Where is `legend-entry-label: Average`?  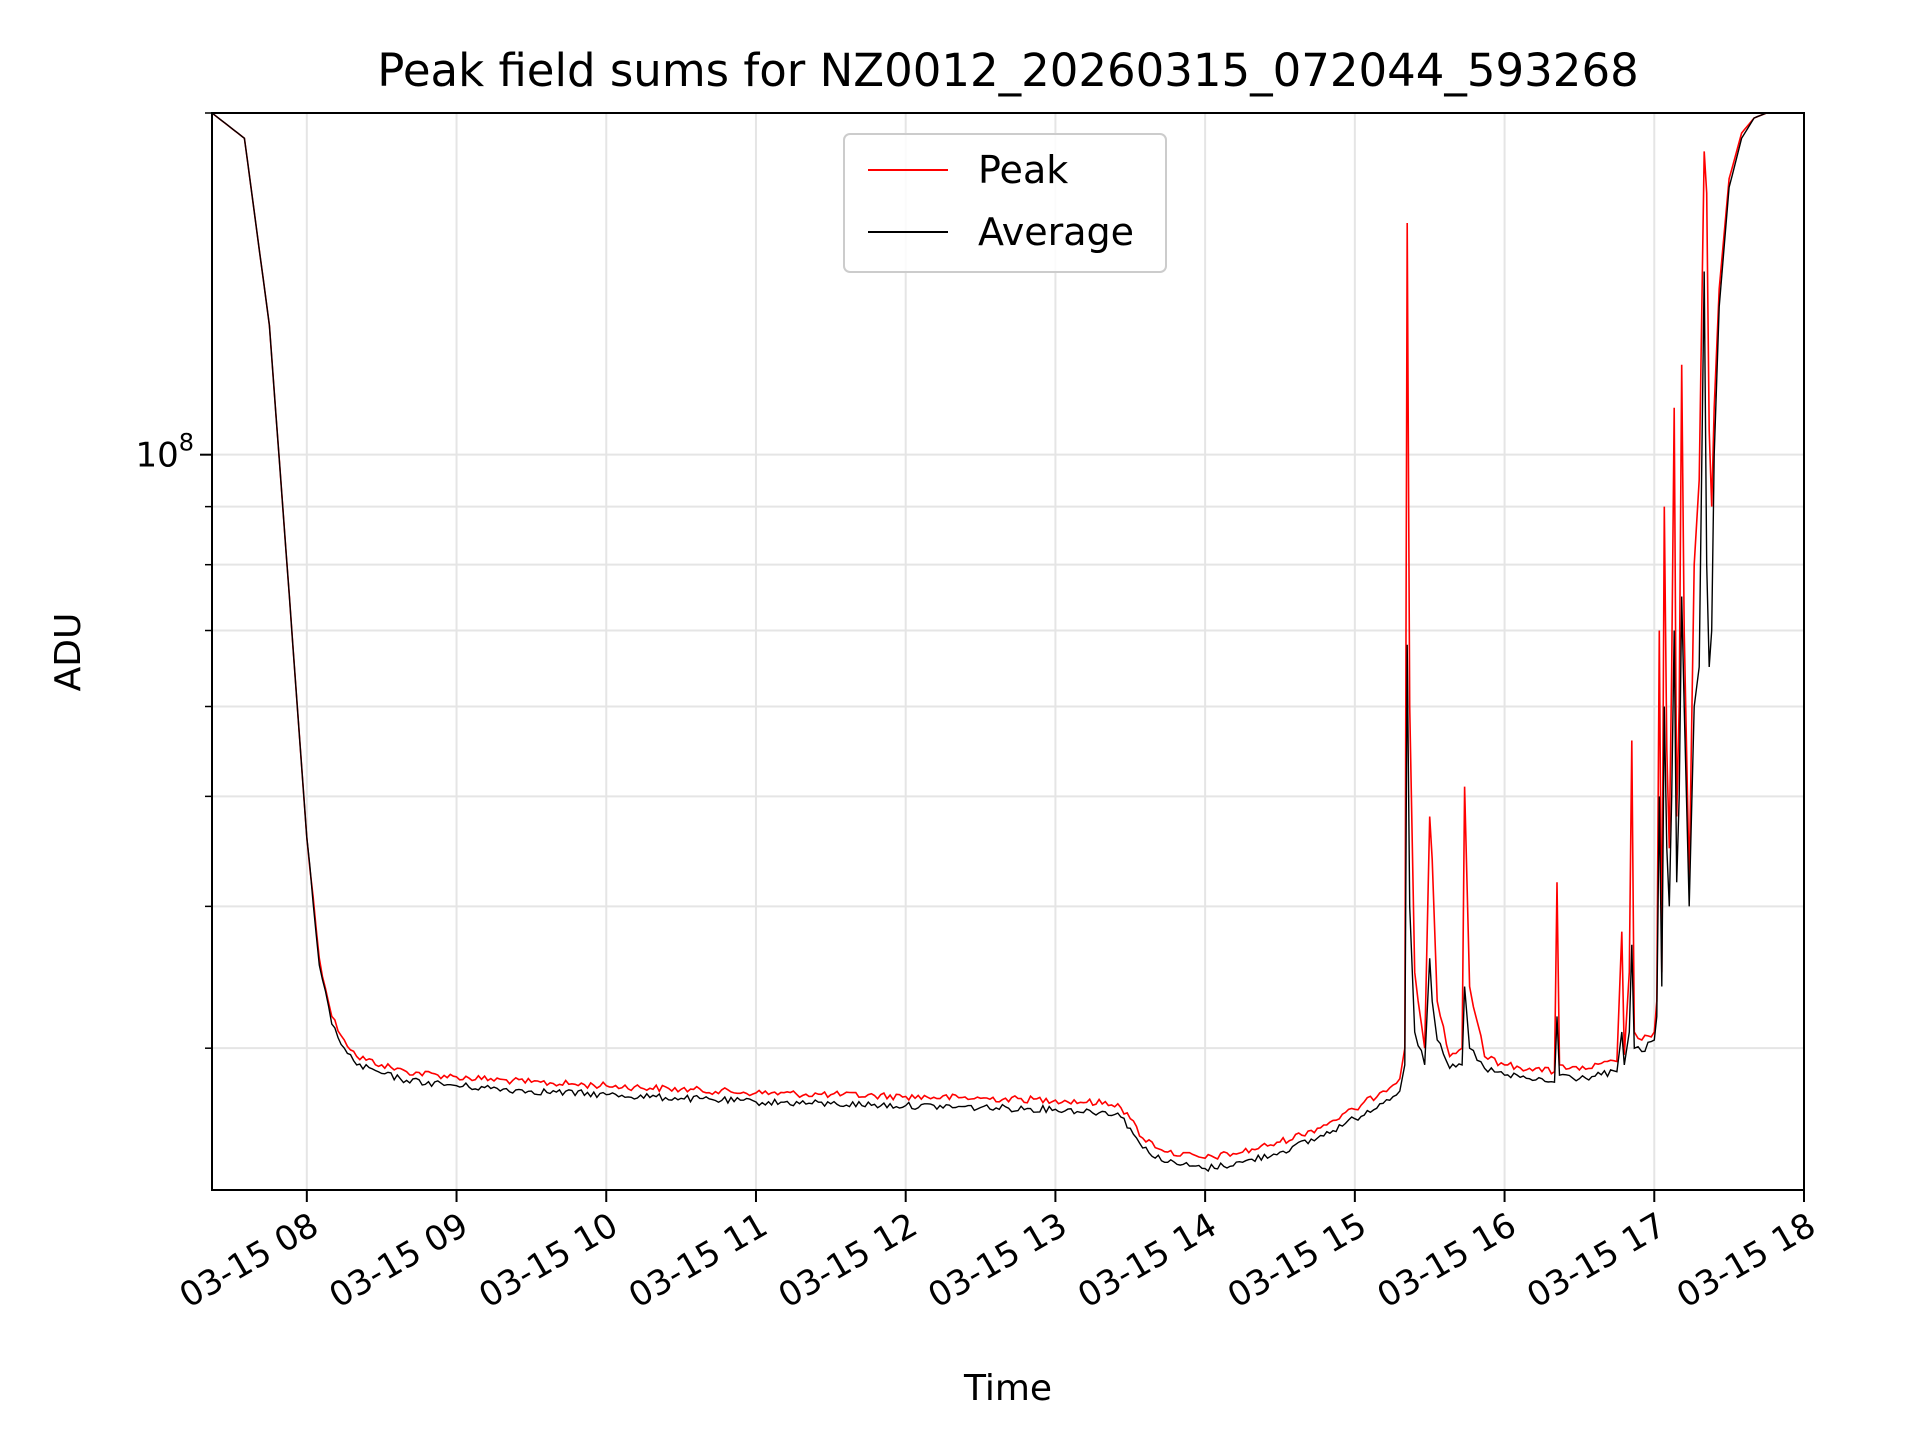
legend-entry-label: Average is located at coordinates (1056, 232).